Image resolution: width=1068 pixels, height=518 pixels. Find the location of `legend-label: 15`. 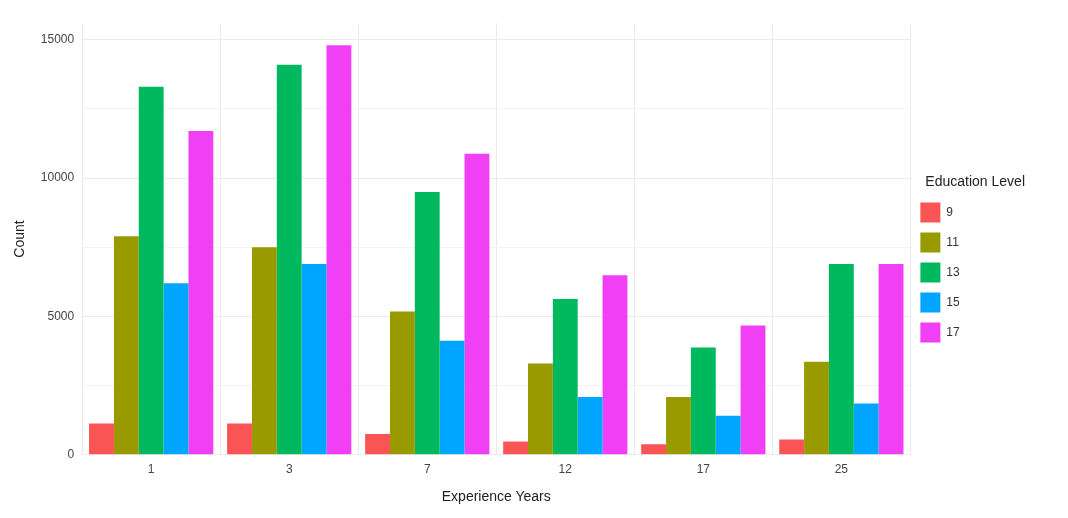

legend-label: 15 is located at coordinates (953, 301).